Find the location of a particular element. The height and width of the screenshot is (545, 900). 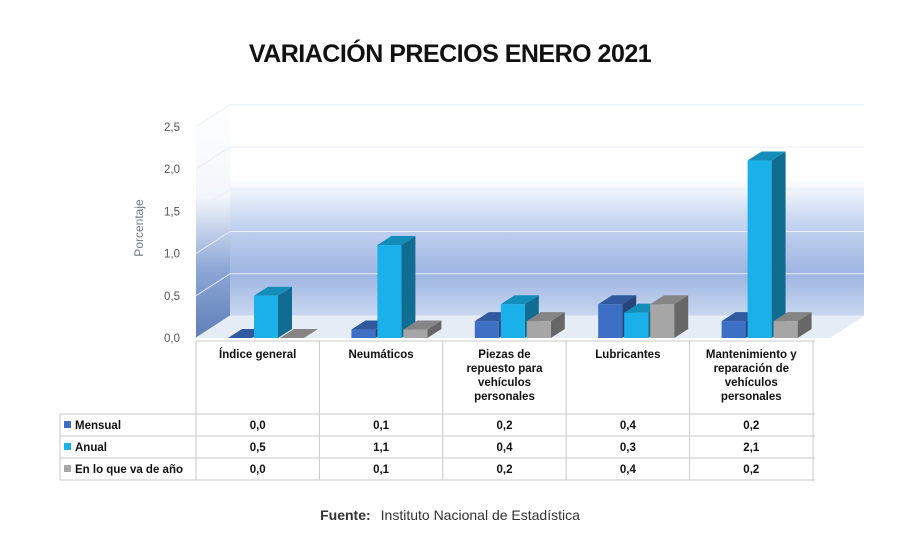

category-label-line: Lubricantes is located at coordinates (628, 355).